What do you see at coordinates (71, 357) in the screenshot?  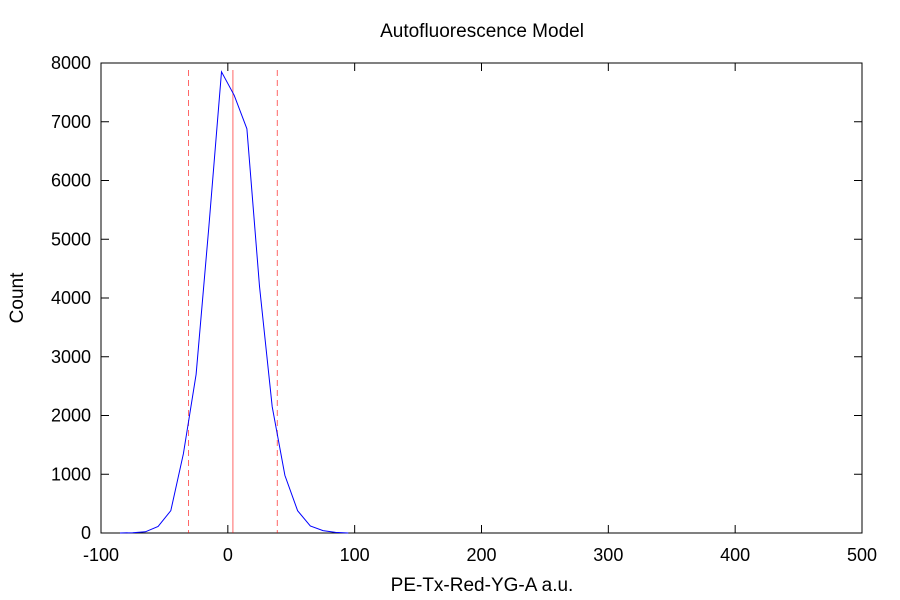 I see `y-tick-label: 3000` at bounding box center [71, 357].